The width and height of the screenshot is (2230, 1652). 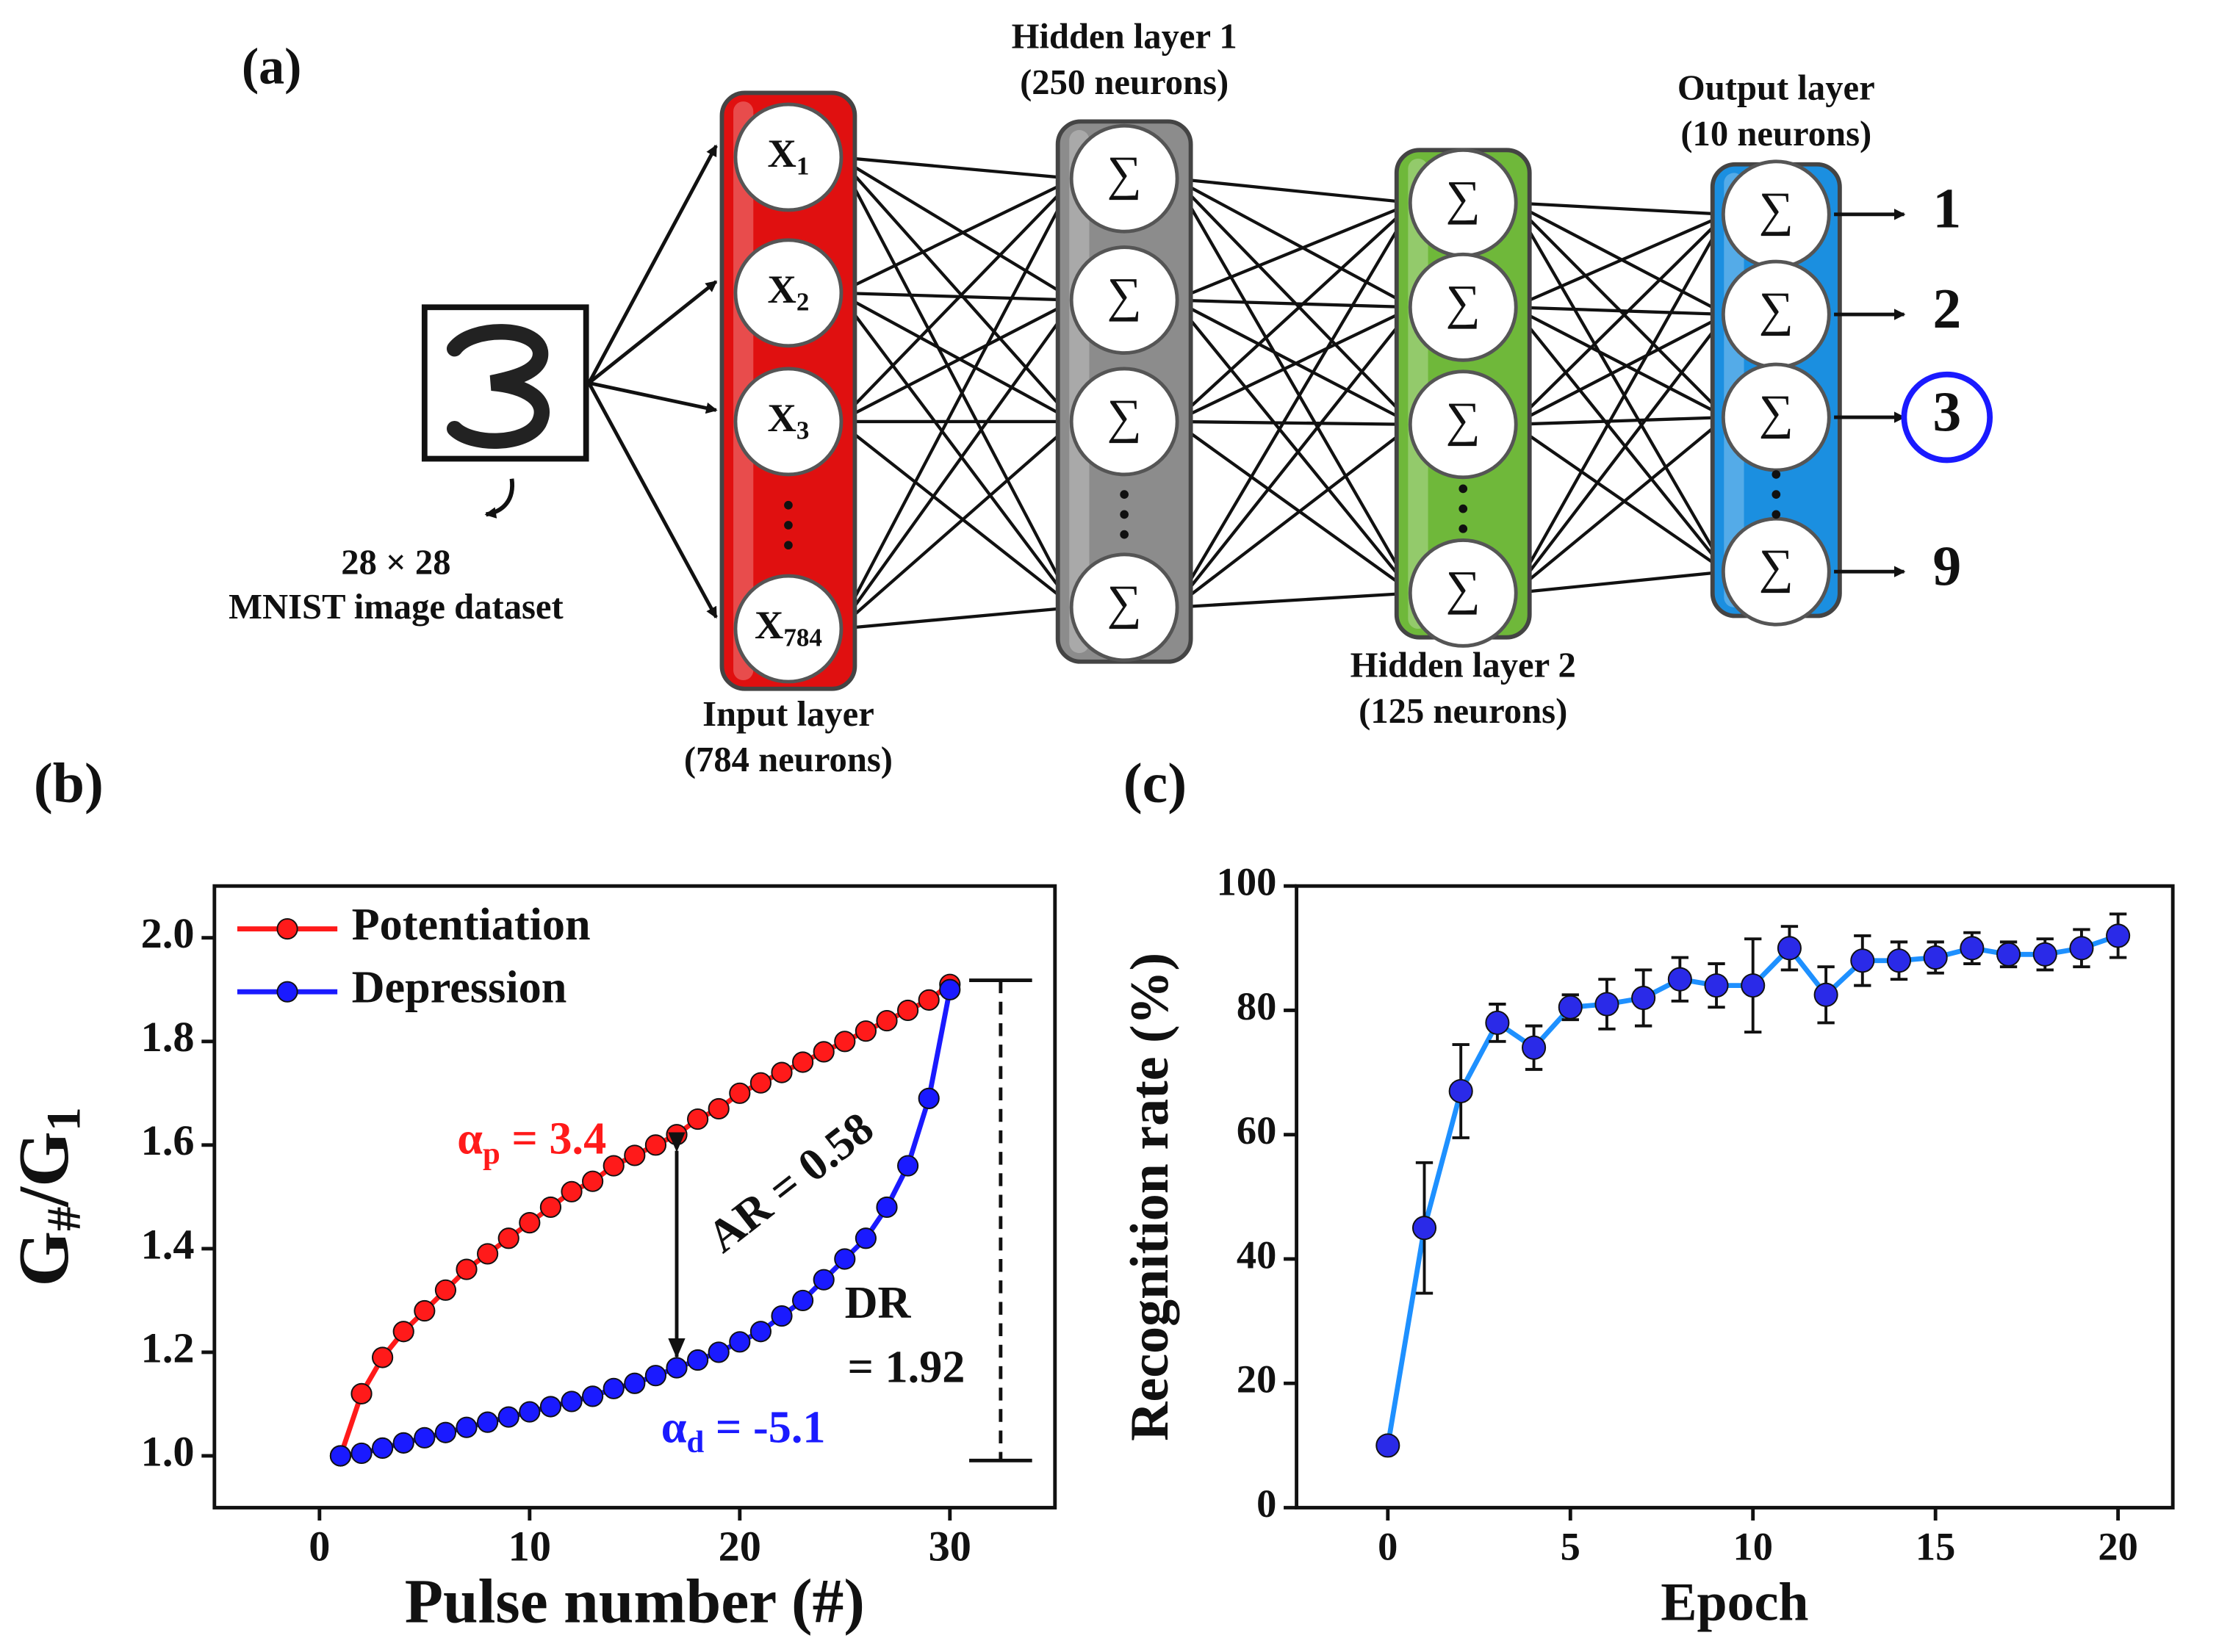 What do you see at coordinates (803, 166) in the screenshot?
I see `neuron-subscript: 1` at bounding box center [803, 166].